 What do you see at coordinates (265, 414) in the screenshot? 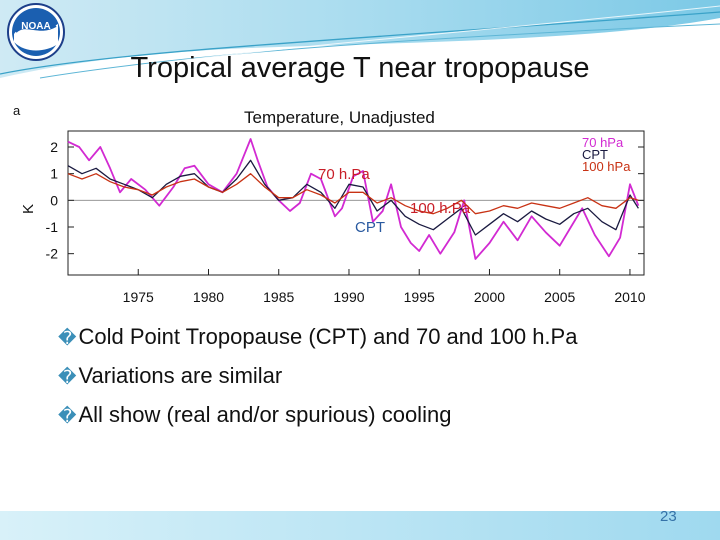
I see `bullet-text: All show (real and/or spurious) cooling` at bounding box center [265, 414].